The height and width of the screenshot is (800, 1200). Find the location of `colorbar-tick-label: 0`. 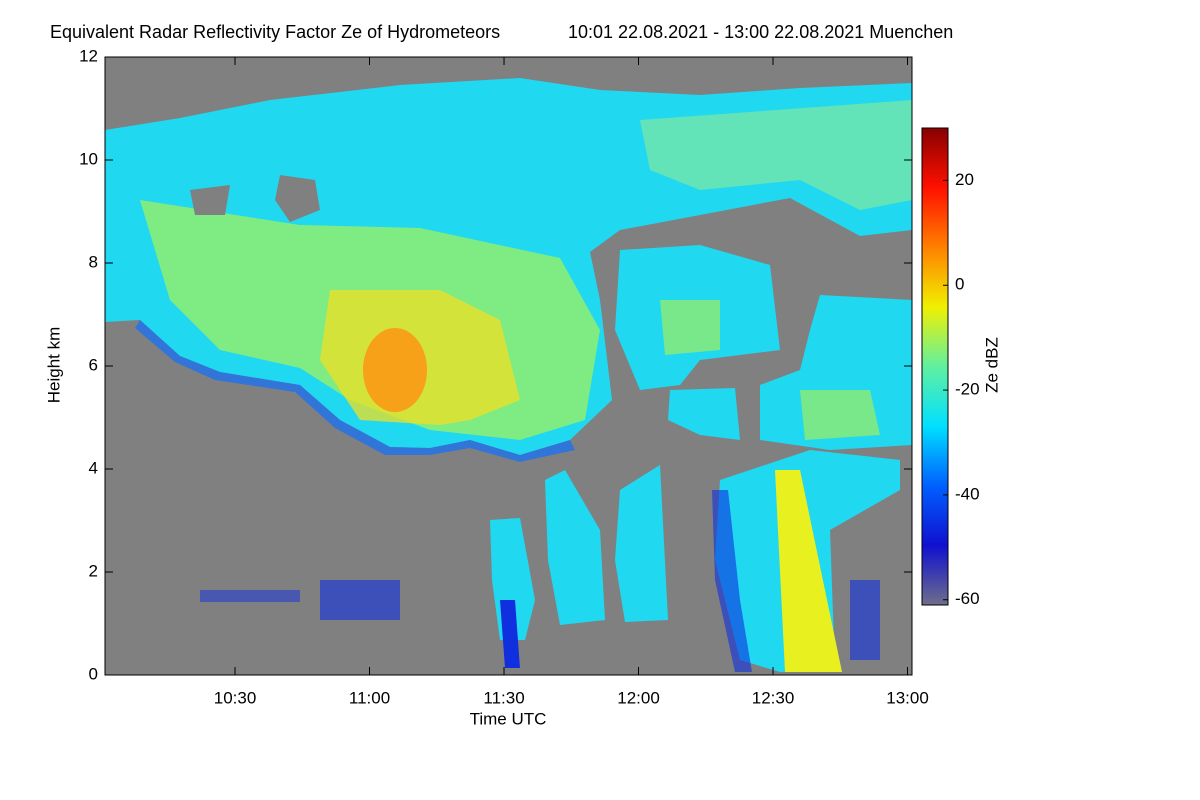

colorbar-tick-label: 0 is located at coordinates (959, 284).